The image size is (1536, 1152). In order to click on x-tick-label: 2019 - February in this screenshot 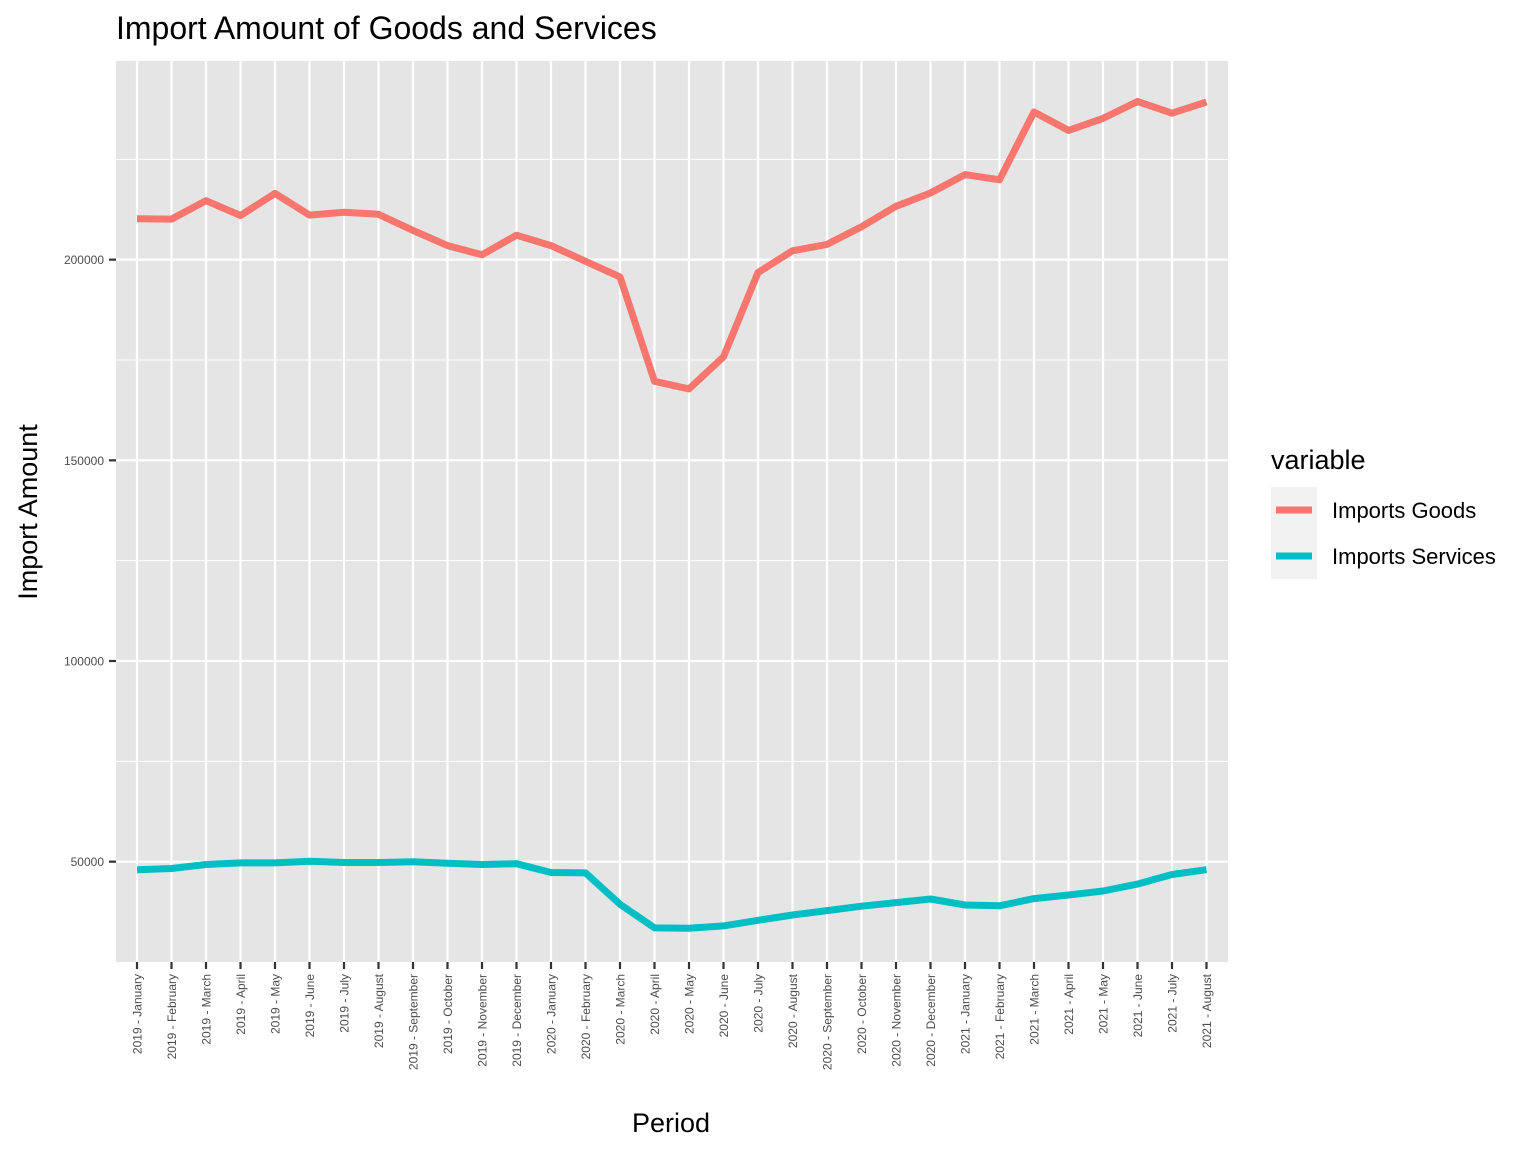, I will do `click(172, 1016)`.